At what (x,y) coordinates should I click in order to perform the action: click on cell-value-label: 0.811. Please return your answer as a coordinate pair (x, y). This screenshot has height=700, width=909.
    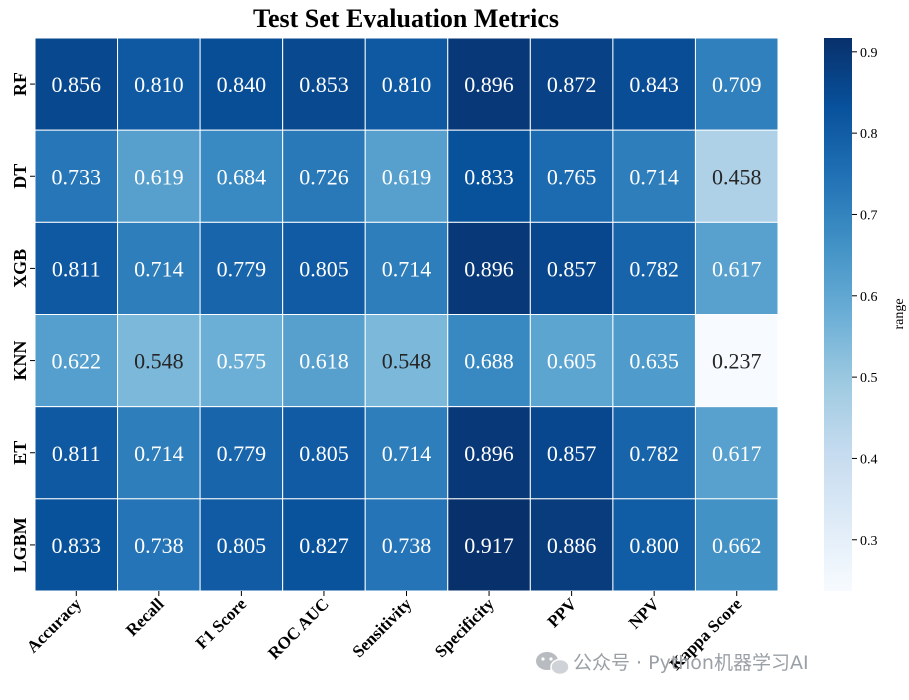
    Looking at the image, I should click on (76, 268).